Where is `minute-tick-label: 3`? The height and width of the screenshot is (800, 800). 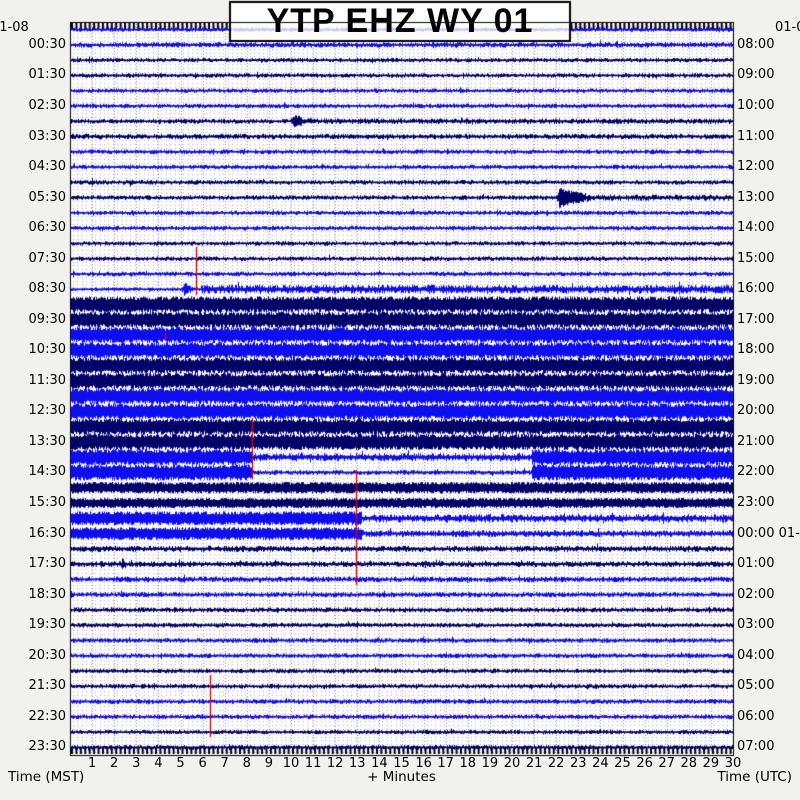
minute-tick-label: 3 is located at coordinates (136, 763).